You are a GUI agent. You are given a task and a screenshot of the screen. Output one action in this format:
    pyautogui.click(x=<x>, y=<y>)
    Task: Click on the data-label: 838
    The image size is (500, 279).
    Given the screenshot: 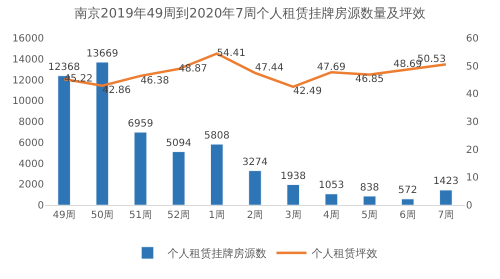 What is the action you would take?
    pyautogui.click(x=370, y=188)
    